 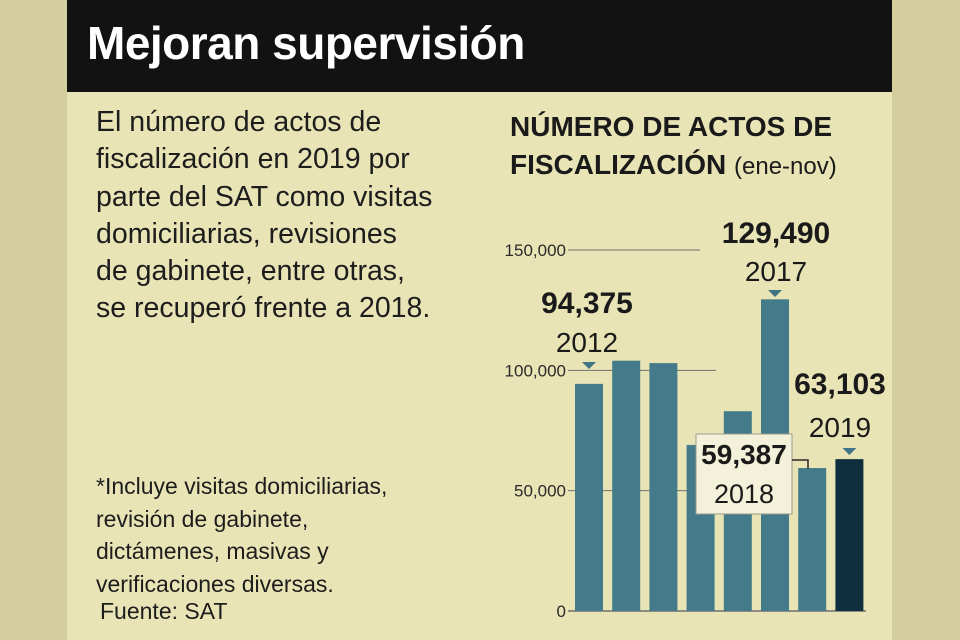 I want to click on source-note: Fuente: SAT, so click(x=164, y=611).